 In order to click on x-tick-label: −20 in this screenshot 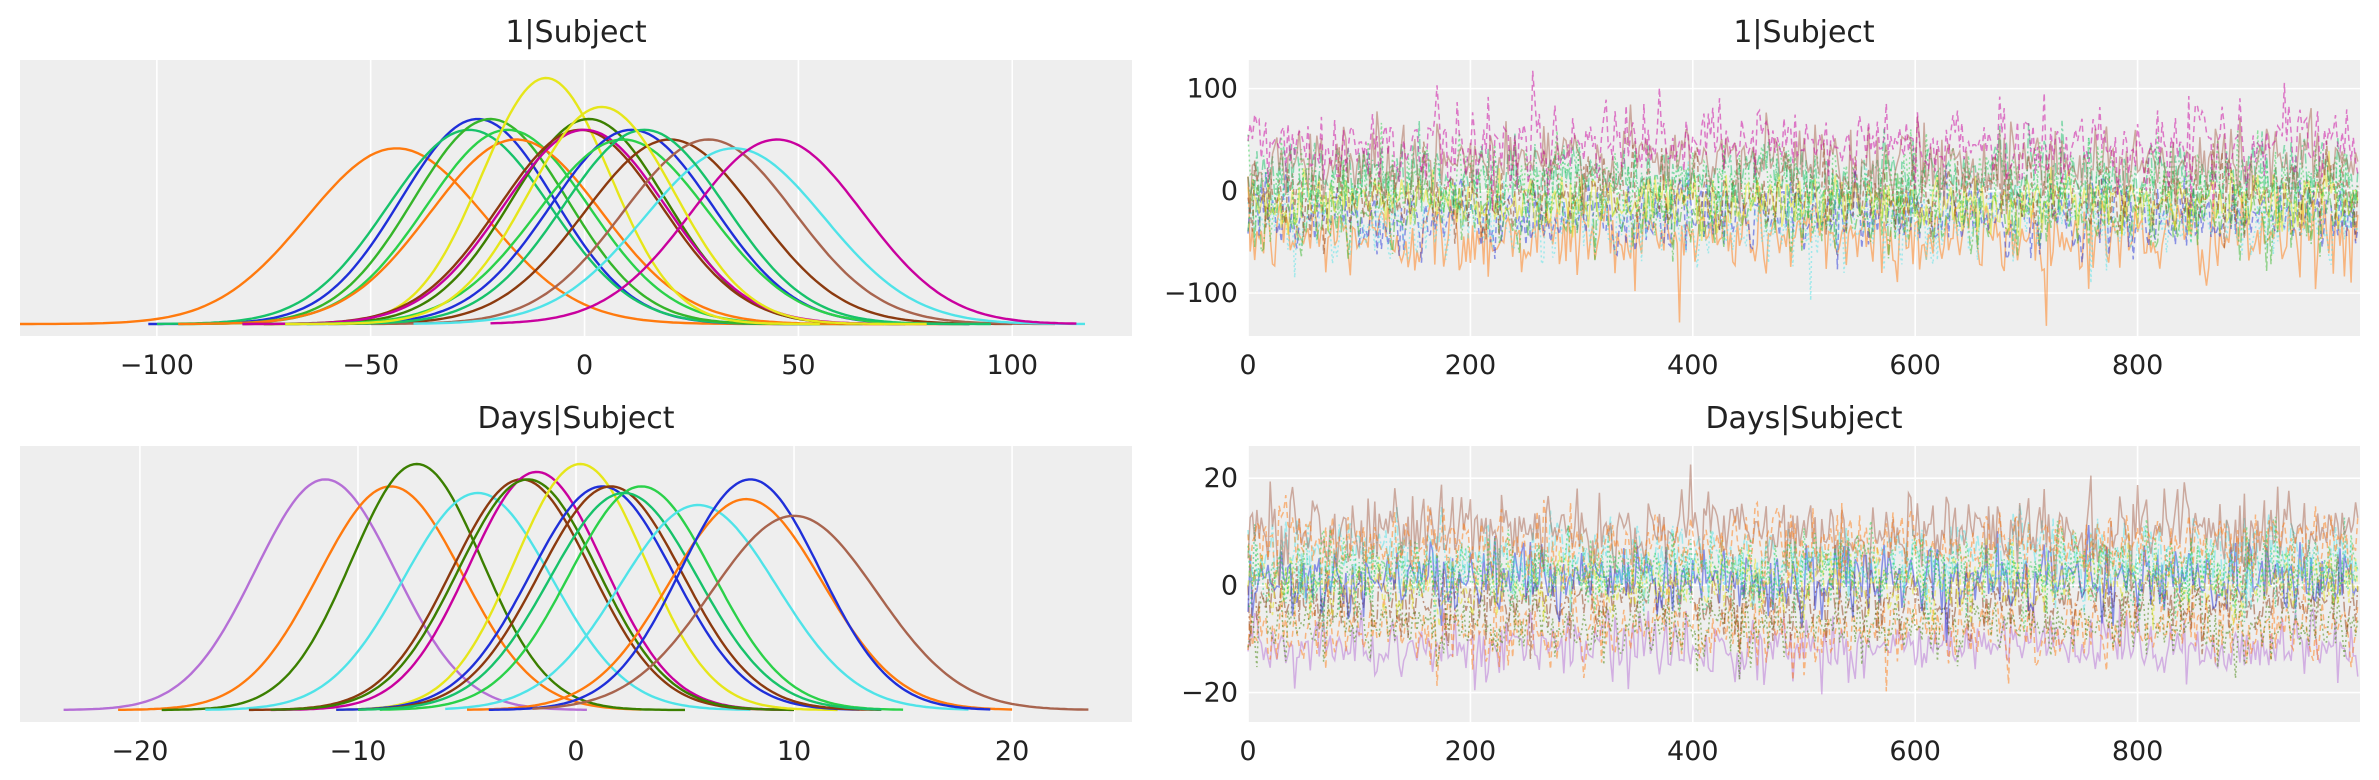, I will do `click(139, 751)`.